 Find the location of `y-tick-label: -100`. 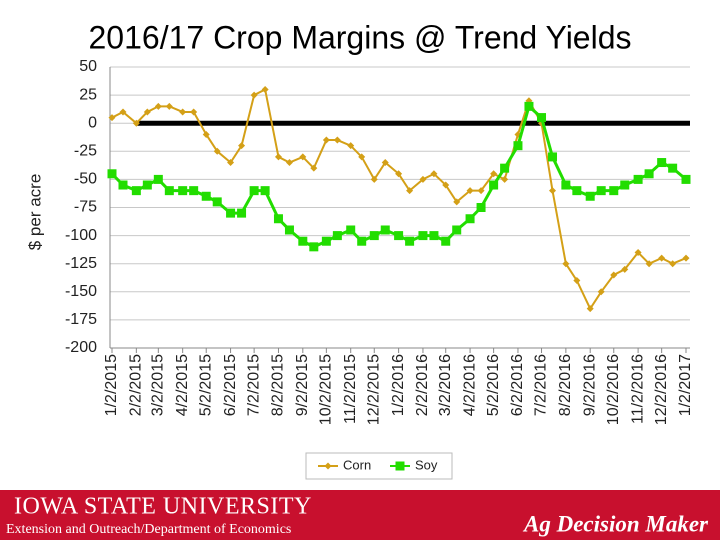

y-tick-label: -100 is located at coordinates (81, 235).